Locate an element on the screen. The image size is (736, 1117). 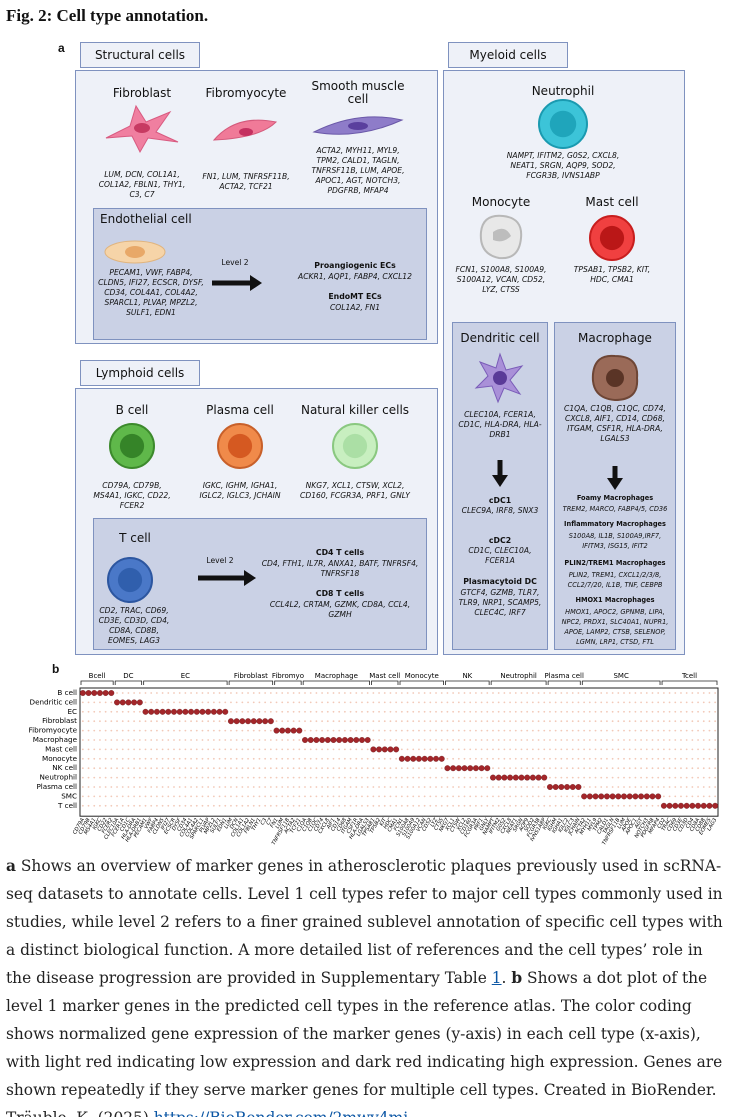
table-link: 1 is located at coordinates (496, 978).